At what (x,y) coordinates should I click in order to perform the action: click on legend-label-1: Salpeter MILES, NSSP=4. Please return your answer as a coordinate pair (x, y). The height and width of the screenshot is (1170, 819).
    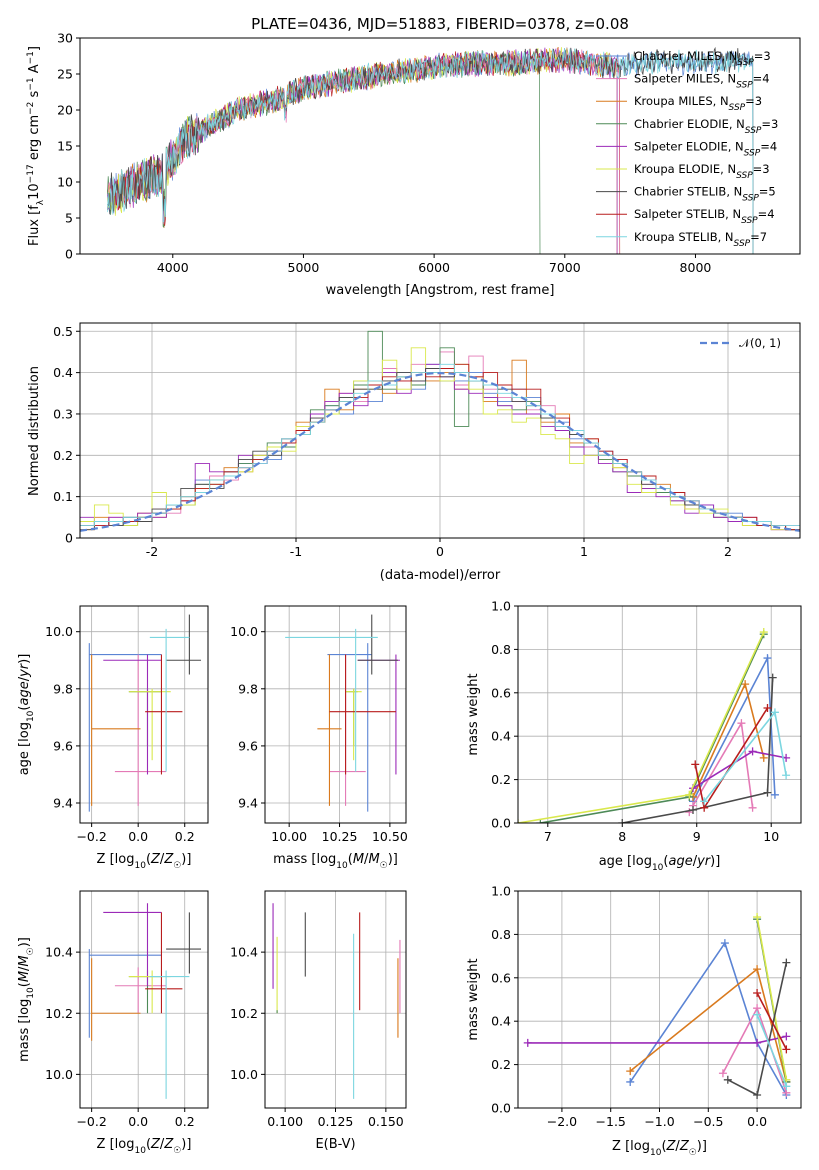
    Looking at the image, I should click on (702, 81).